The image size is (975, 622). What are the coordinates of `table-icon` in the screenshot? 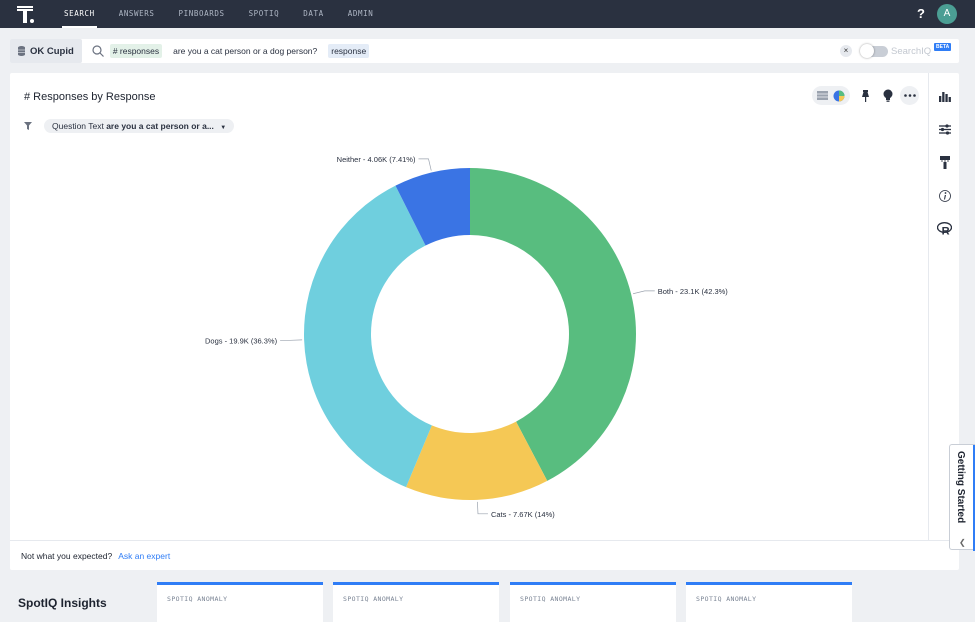 It's located at (822, 95).